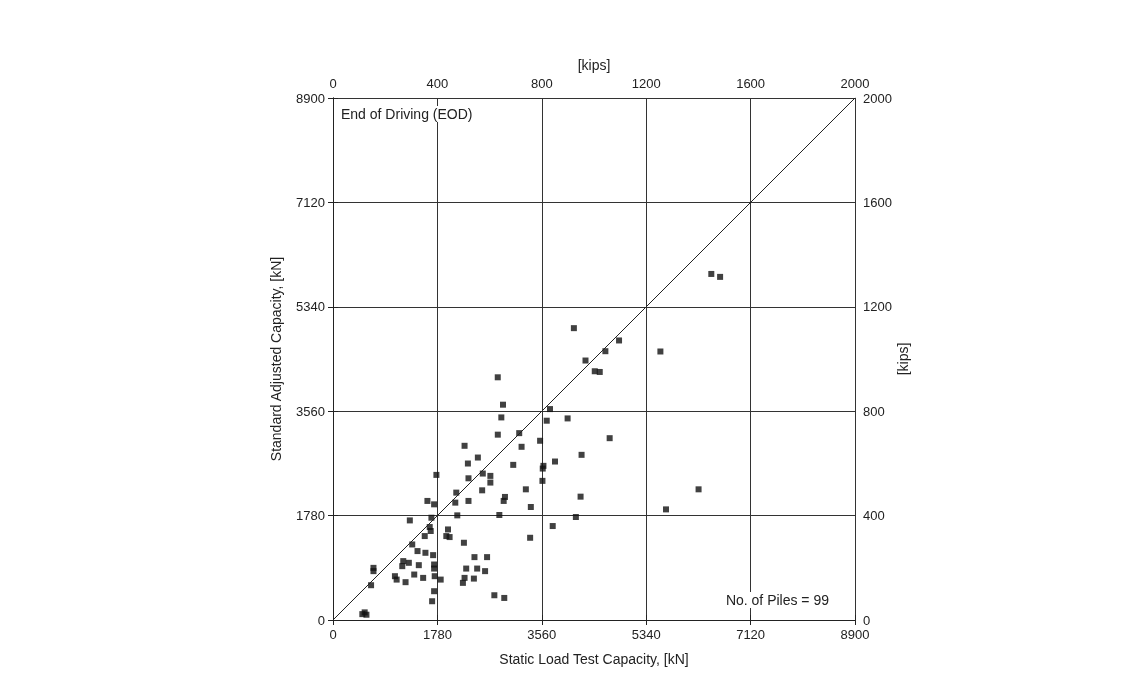 This screenshot has width=1126, height=696. I want to click on x-tick-label: 3560, so click(542, 634).